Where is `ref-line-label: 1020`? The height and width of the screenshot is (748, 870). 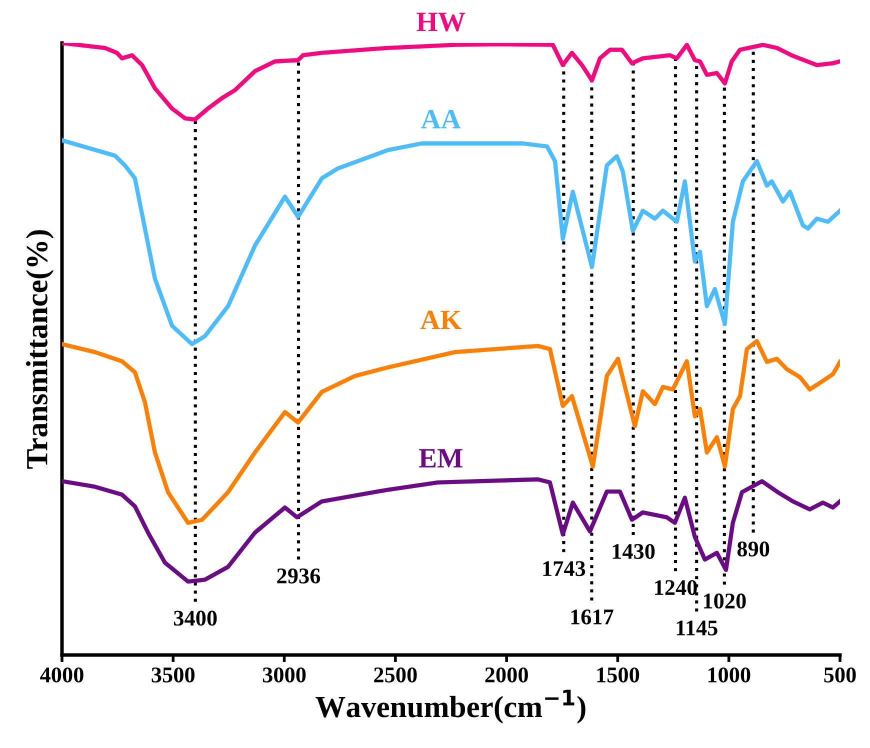
ref-line-label: 1020 is located at coordinates (725, 601).